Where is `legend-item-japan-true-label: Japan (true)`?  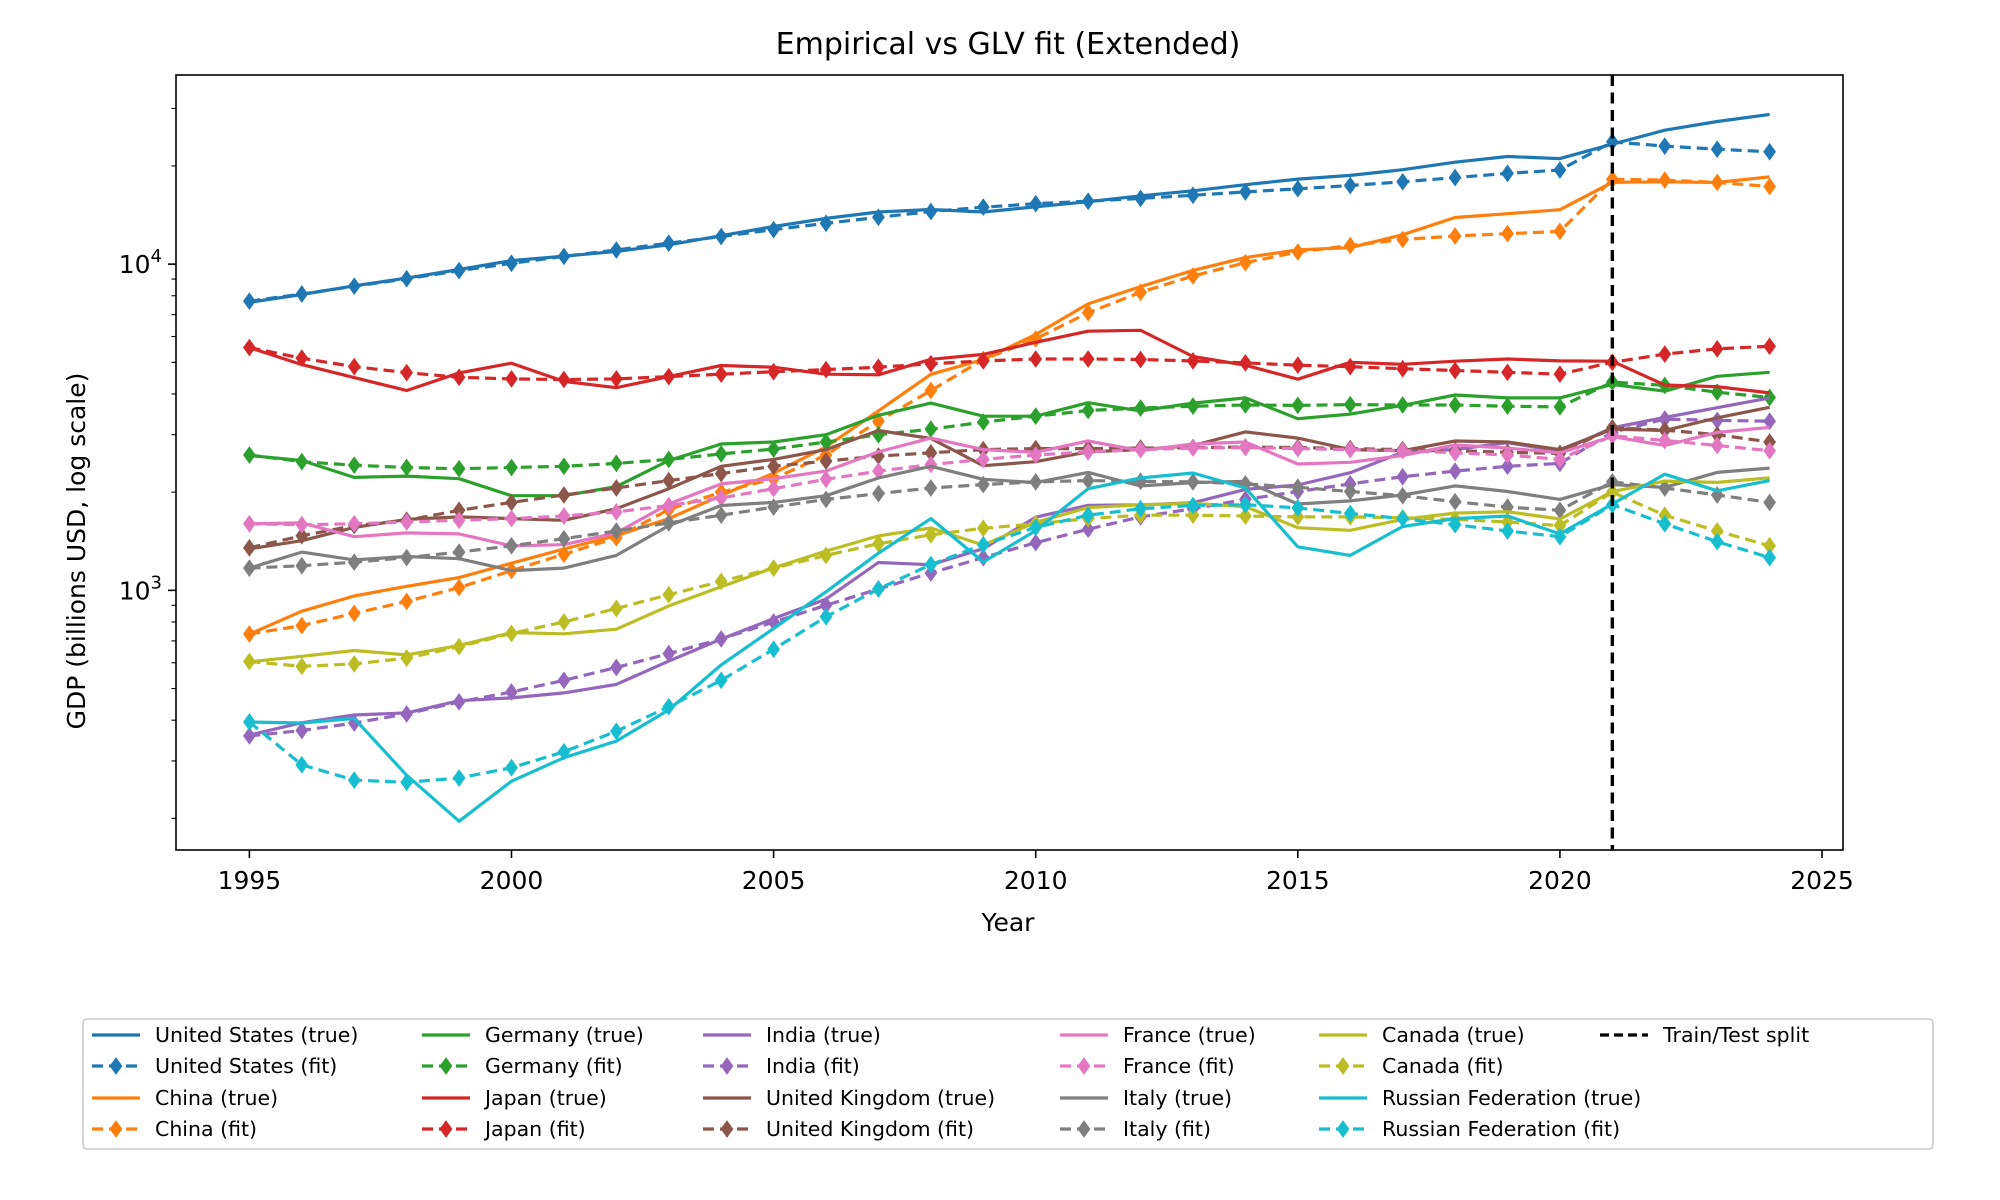
legend-item-japan-true-label: Japan (true) is located at coordinates (545, 1098).